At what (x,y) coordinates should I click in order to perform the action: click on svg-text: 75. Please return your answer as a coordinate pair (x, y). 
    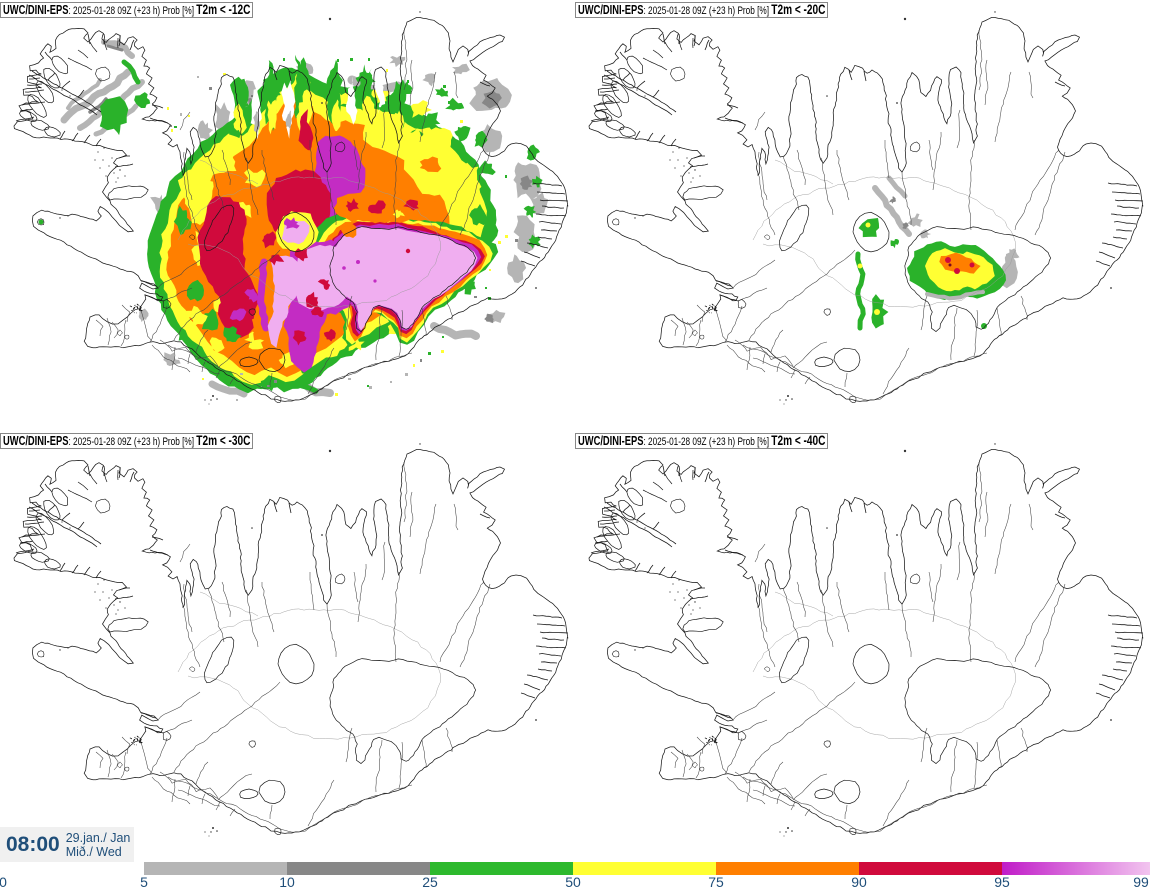
    Looking at the image, I should click on (716, 882).